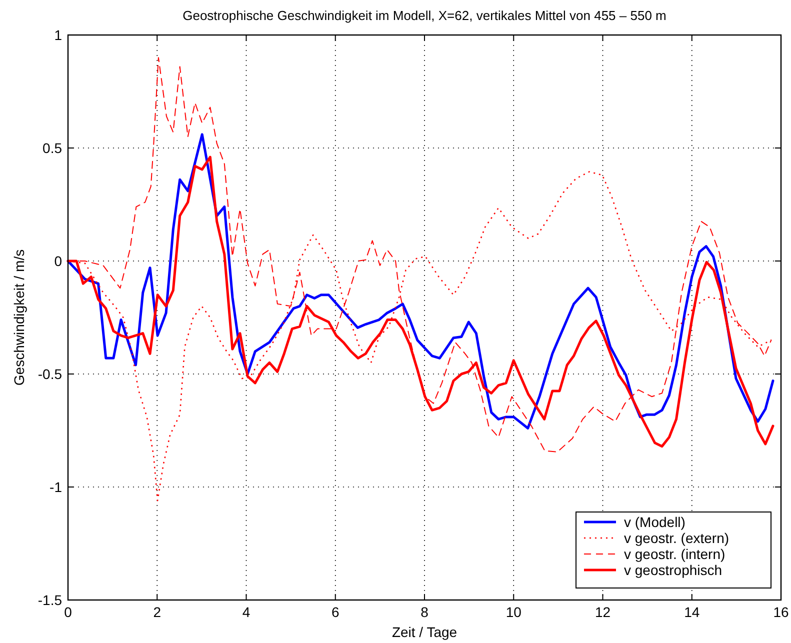  I want to click on legend-label: v geostr. (intern), so click(675, 554).